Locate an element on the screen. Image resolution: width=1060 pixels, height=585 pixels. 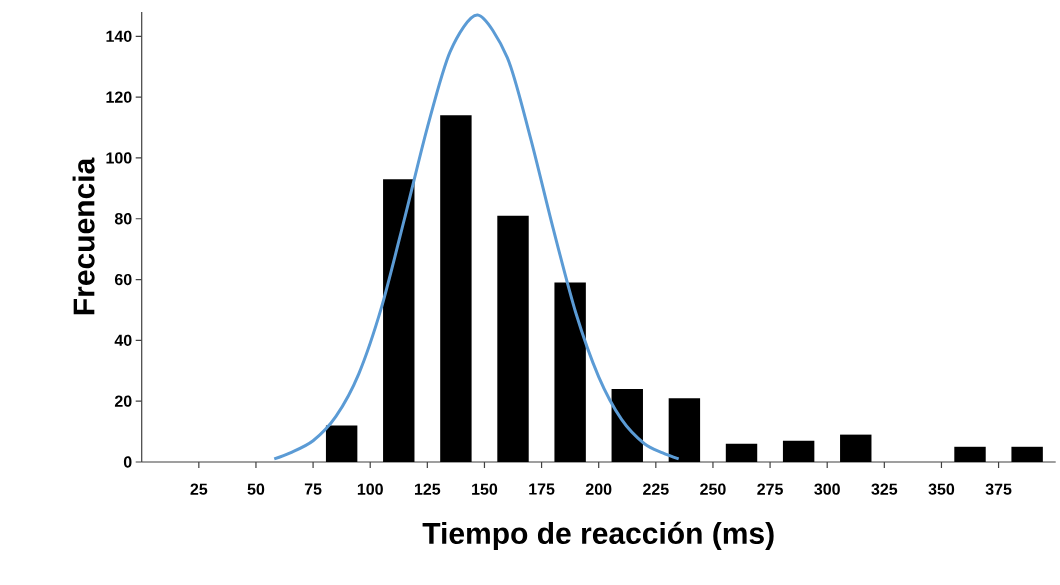
x-tick-label: 300 is located at coordinates (827, 489).